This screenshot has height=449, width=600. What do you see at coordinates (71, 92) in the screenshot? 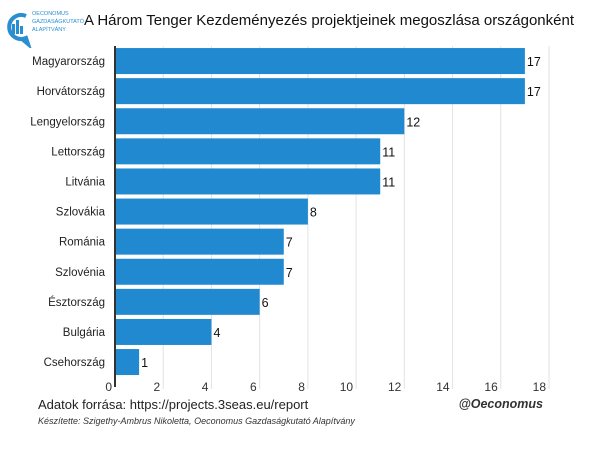
I see `y-tick-label: Horvátország` at bounding box center [71, 92].